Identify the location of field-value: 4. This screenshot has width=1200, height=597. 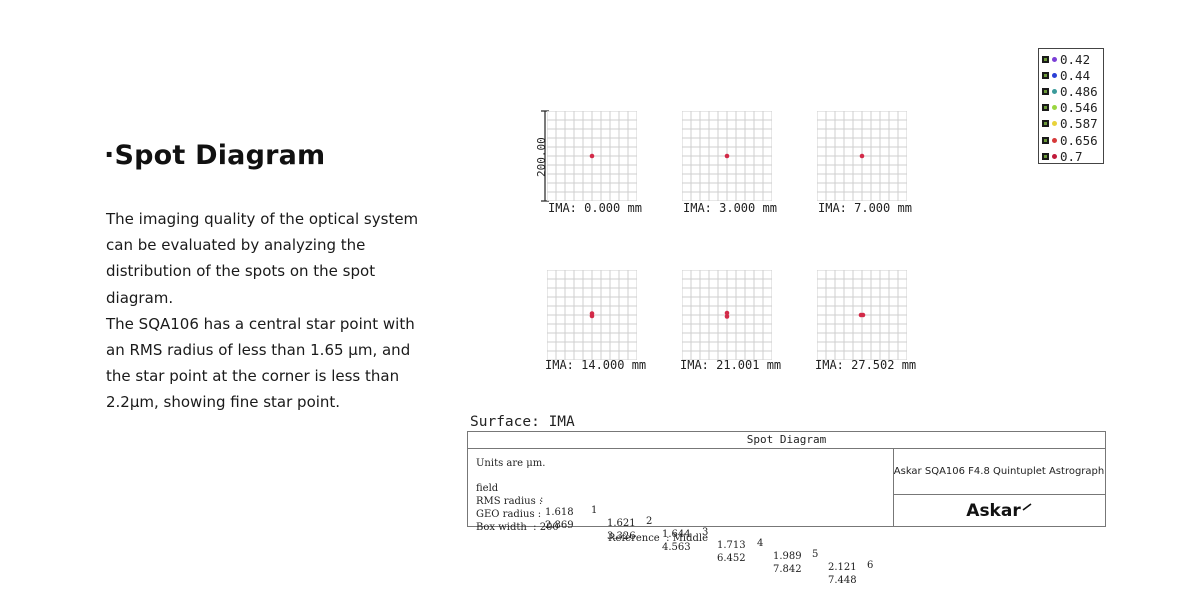
(760, 543).